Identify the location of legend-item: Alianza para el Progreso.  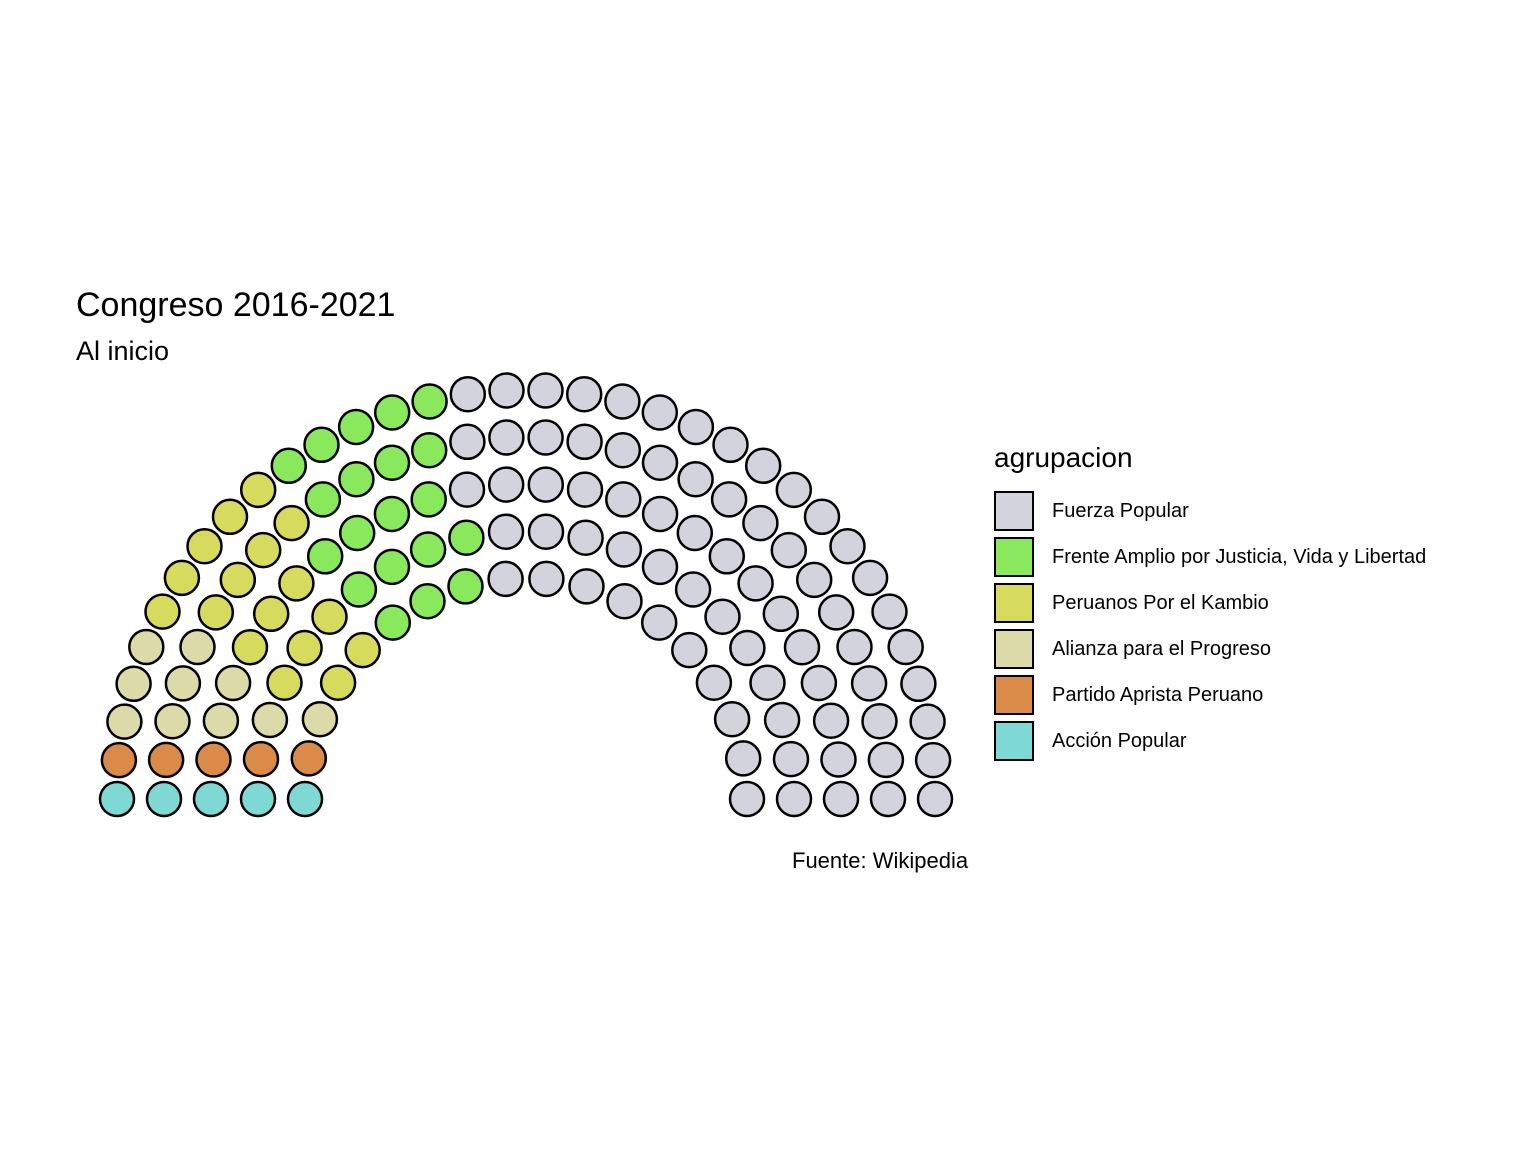
(1210, 649).